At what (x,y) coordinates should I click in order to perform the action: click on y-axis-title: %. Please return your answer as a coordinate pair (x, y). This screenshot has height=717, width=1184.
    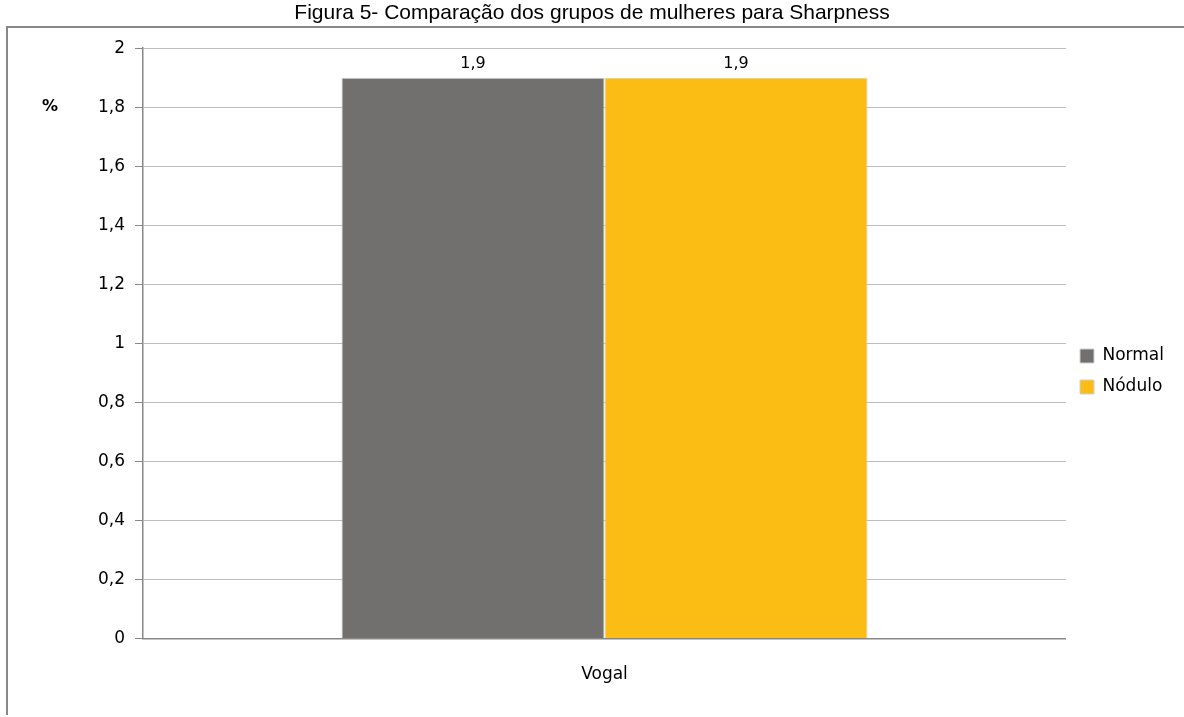
    Looking at the image, I should click on (50, 106).